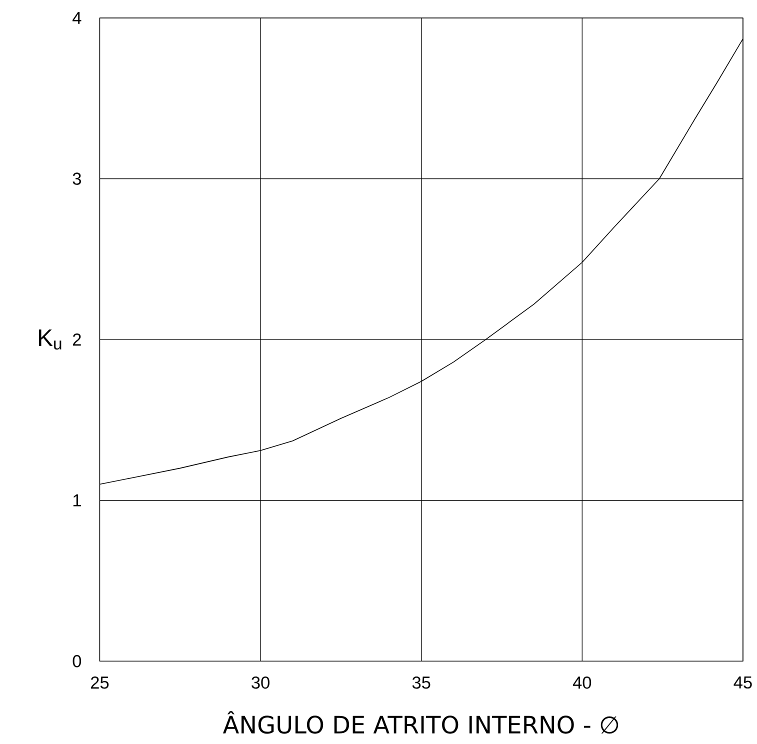  Describe the element at coordinates (76, 178) in the screenshot. I see `y-tick-label: 3` at that location.